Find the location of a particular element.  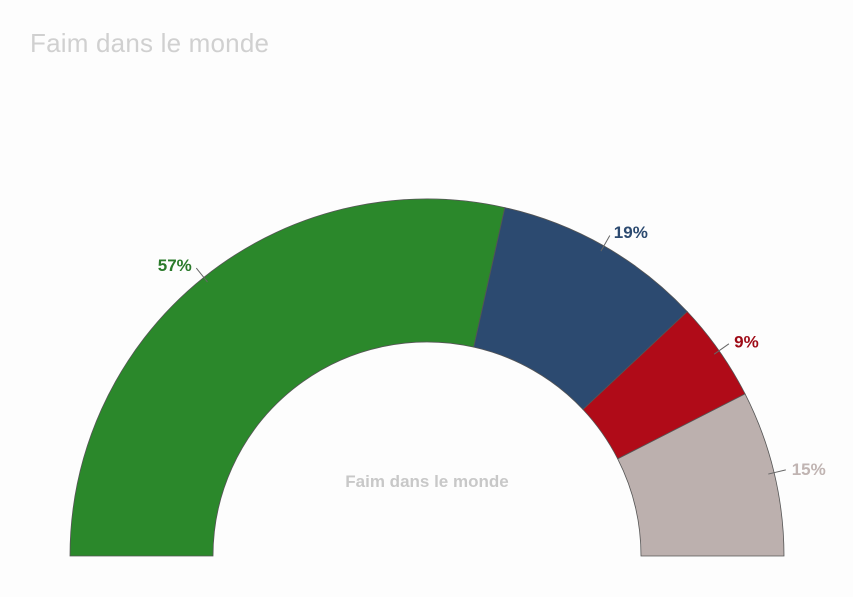

center-label: Faim dans le monde is located at coordinates (426, 481).